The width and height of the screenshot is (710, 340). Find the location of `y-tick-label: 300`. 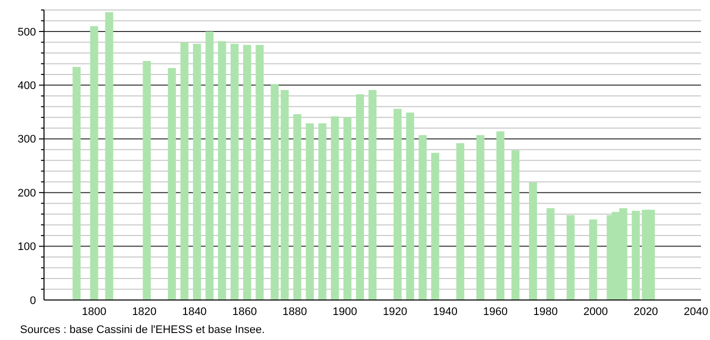

y-tick-label: 300 is located at coordinates (27, 140).